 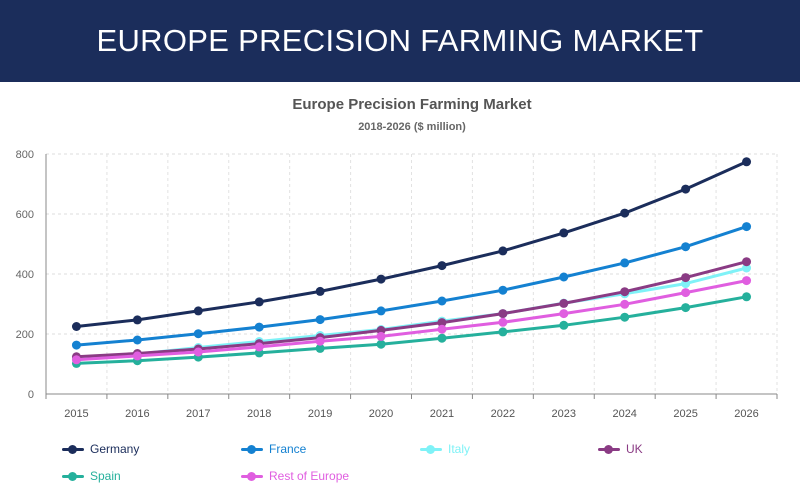 What do you see at coordinates (412, 104) in the screenshot?
I see `chart-title: Europe Precision Farming Market` at bounding box center [412, 104].